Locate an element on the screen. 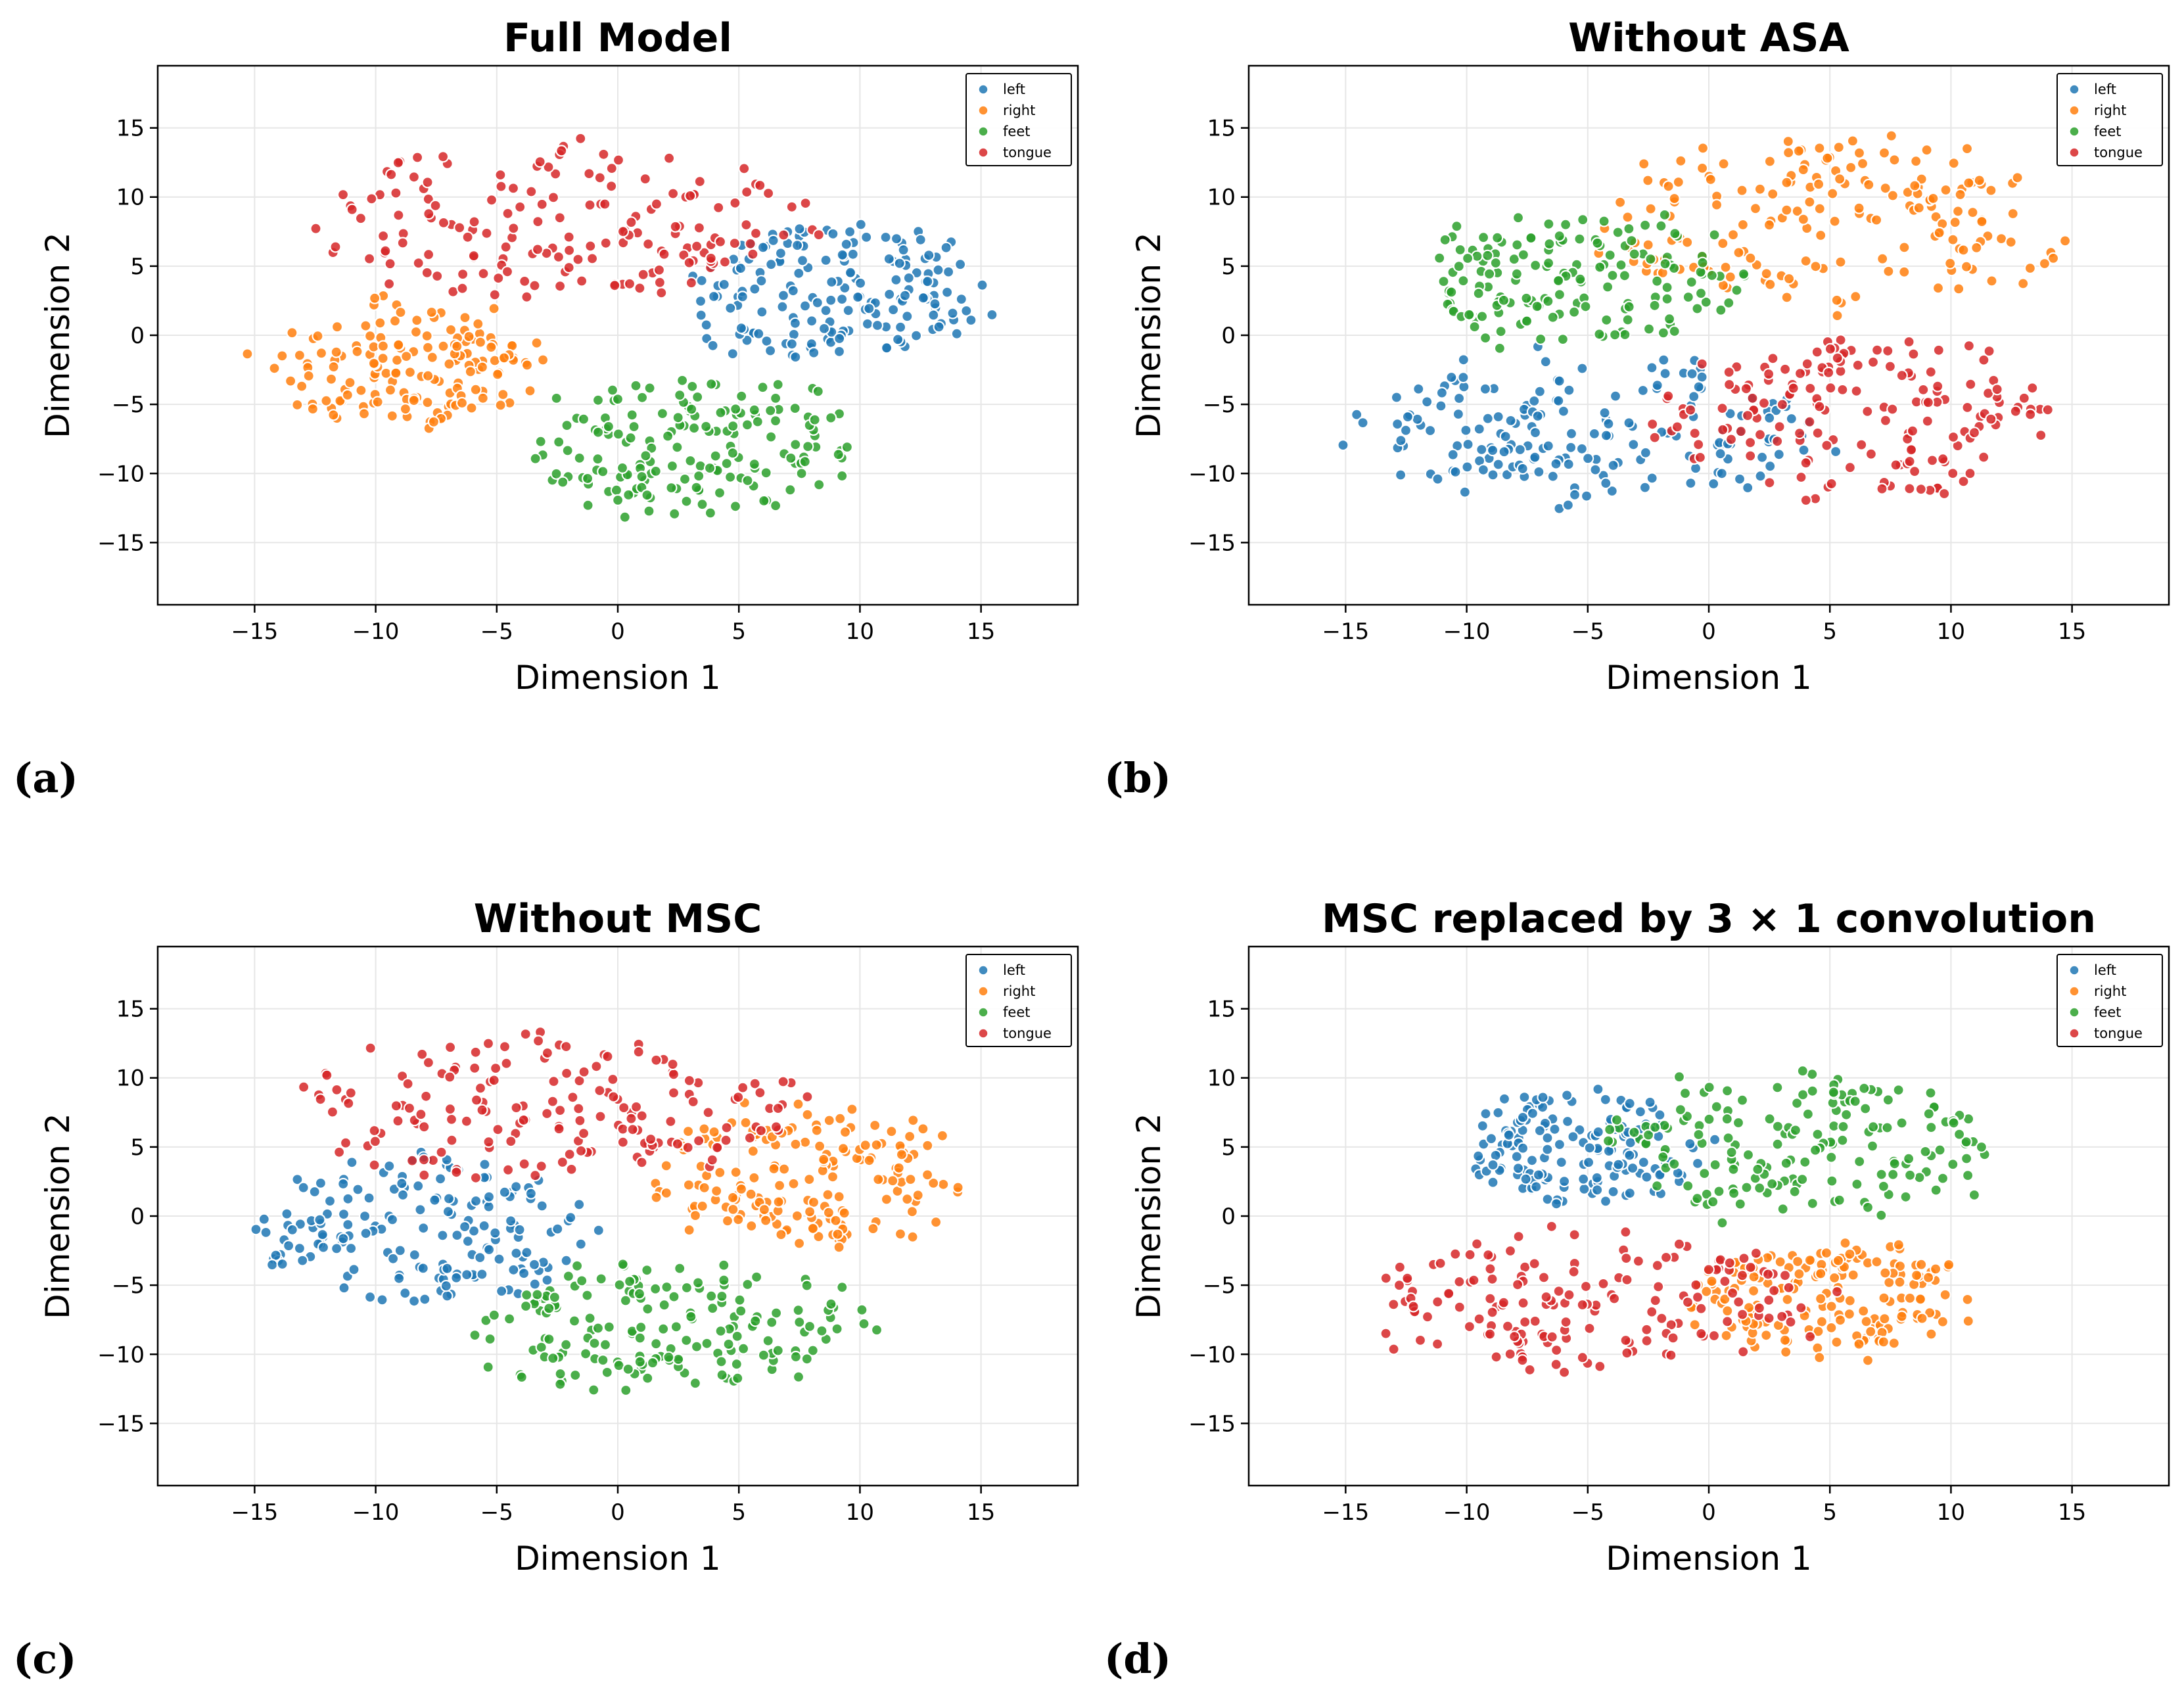 This screenshot has width=2184, height=1692. chart-title: Without ASA is located at coordinates (1708, 38).